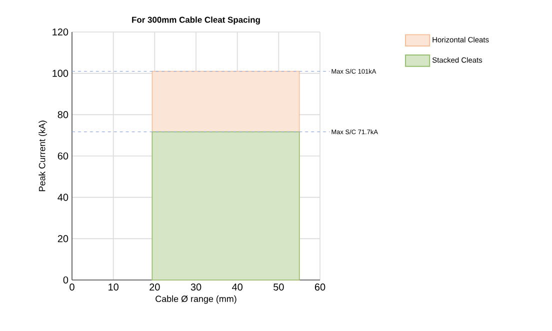  What do you see at coordinates (72, 287) in the screenshot?
I see `x-tick-label: 0` at bounding box center [72, 287].